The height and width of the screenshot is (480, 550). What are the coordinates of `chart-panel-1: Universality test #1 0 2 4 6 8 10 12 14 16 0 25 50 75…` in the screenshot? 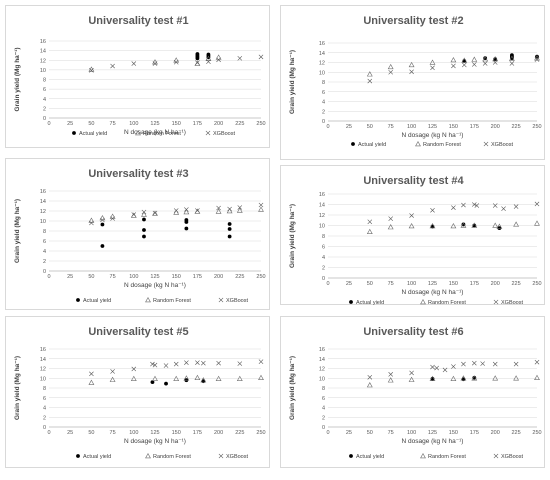 It's located at (137, 76).